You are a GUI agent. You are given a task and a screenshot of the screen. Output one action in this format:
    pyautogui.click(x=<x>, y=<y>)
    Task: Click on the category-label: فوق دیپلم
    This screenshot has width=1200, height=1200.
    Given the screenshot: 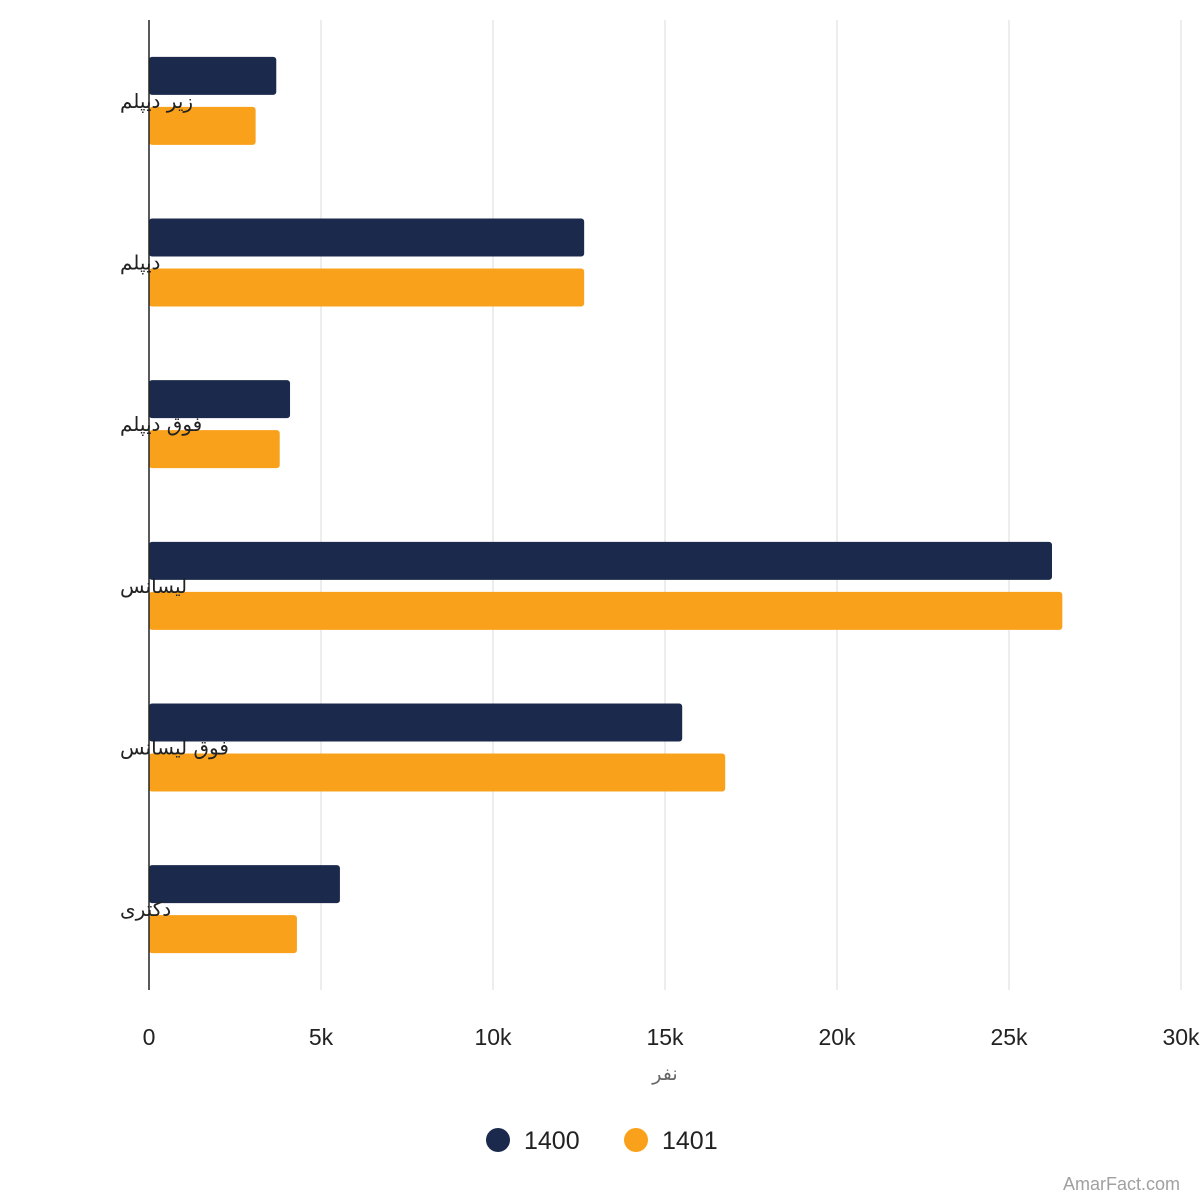 What is the action you would take?
    pyautogui.click(x=161, y=424)
    